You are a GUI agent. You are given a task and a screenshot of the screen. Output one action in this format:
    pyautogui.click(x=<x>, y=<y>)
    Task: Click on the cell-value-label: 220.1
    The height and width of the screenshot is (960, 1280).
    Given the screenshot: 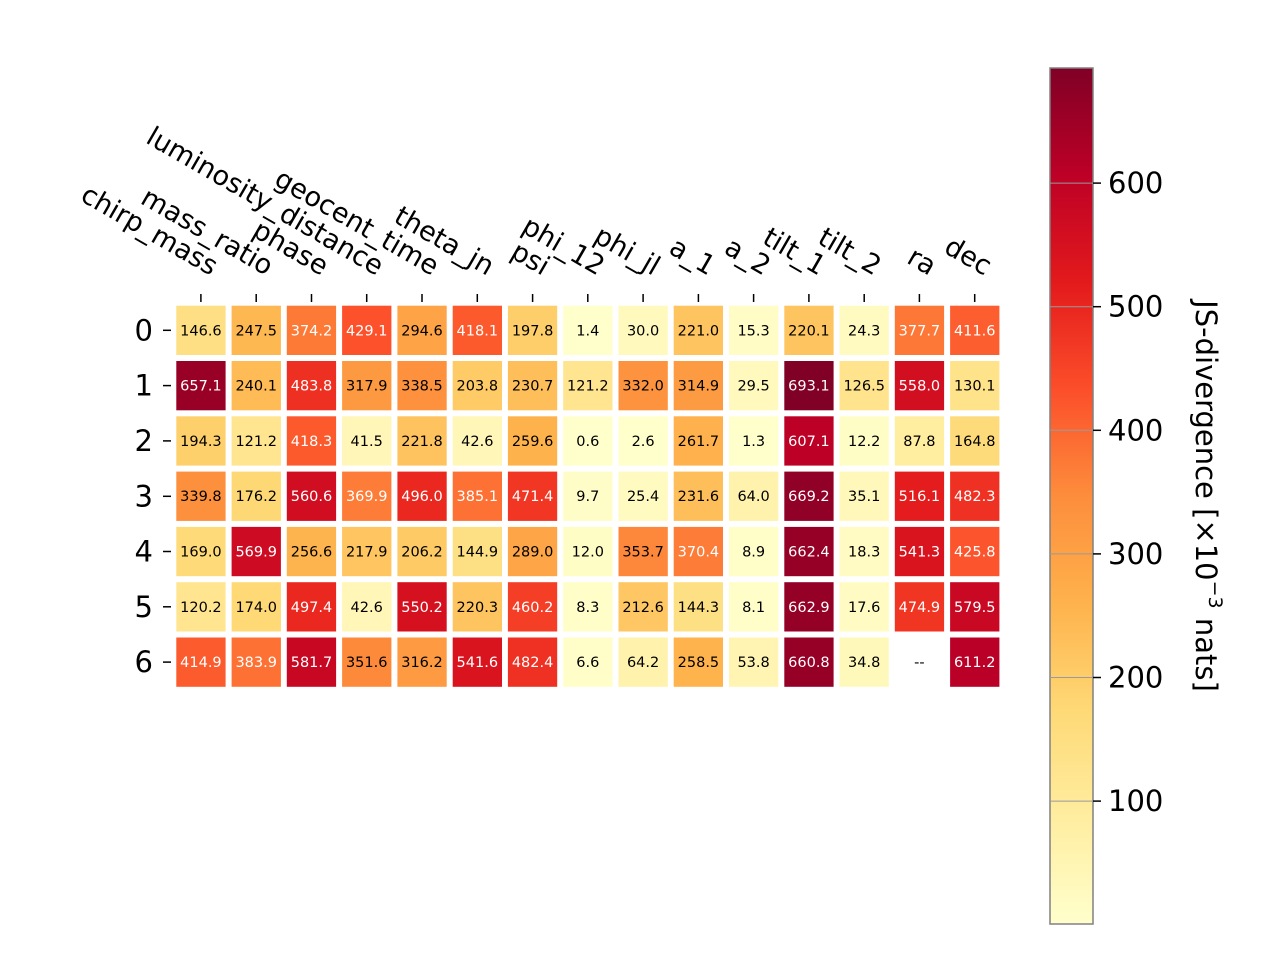 What is the action you would take?
    pyautogui.click(x=809, y=331)
    